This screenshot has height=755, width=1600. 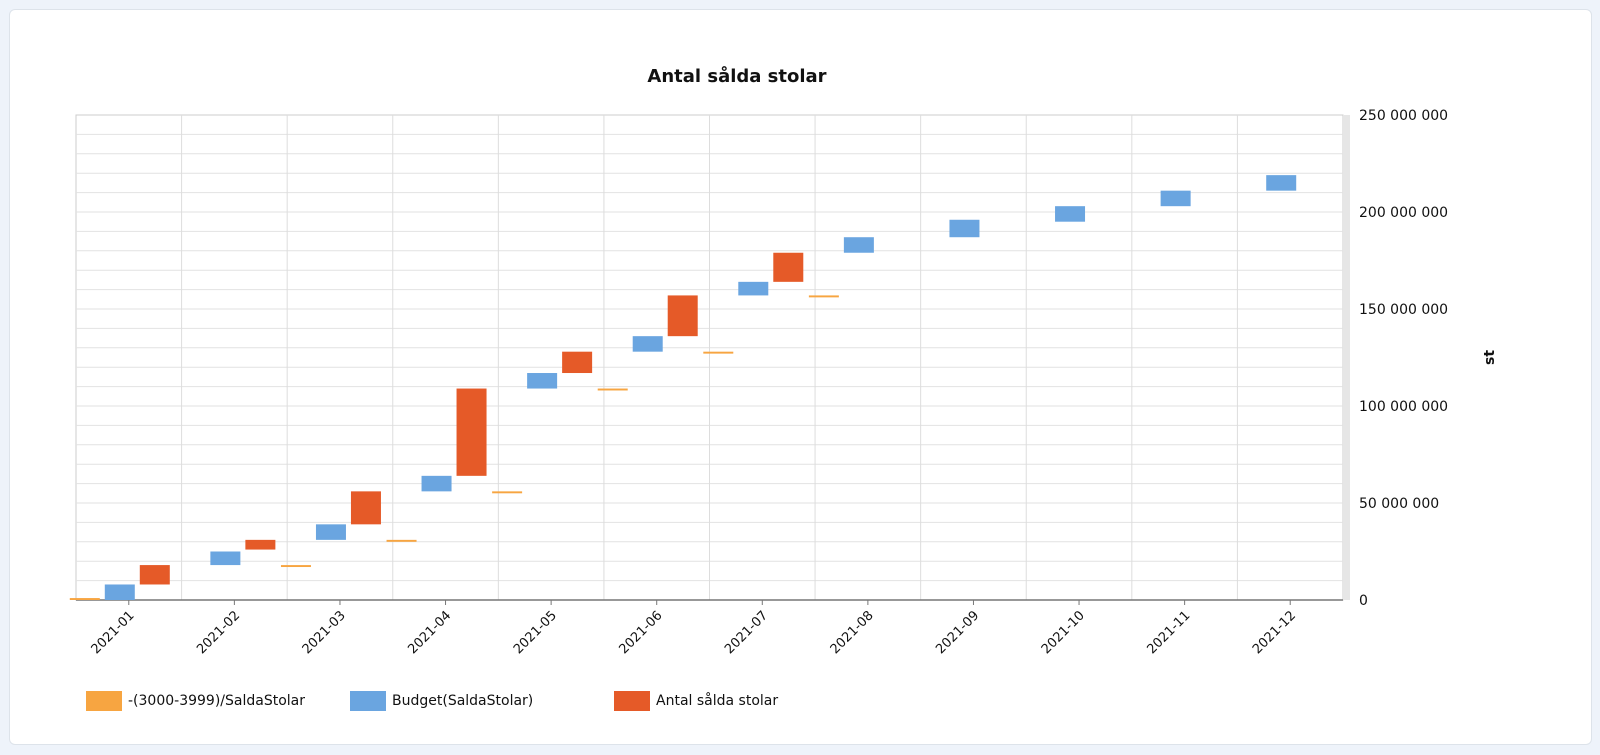 I want to click on x-tick-label: 2021-08, so click(x=852, y=632).